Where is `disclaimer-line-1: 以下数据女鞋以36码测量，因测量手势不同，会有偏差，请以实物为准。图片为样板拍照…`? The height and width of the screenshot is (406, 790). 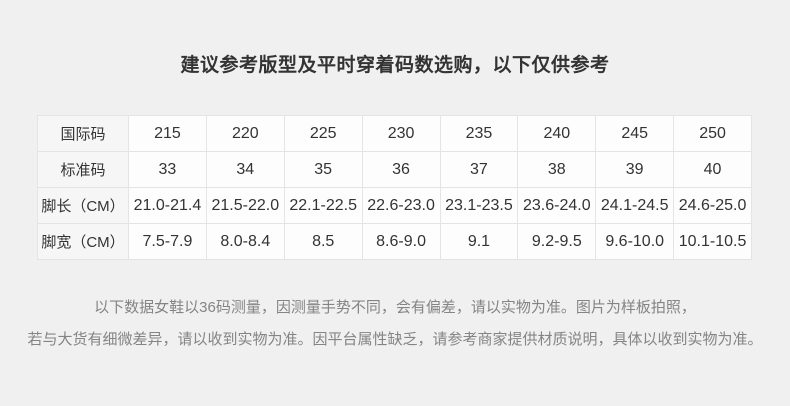
disclaimer-line-1: 以下数据女鞋以36码测量，因测量手势不同，会有偏差，请以实物为准。图片为样板拍照… is located at coordinates (395, 307).